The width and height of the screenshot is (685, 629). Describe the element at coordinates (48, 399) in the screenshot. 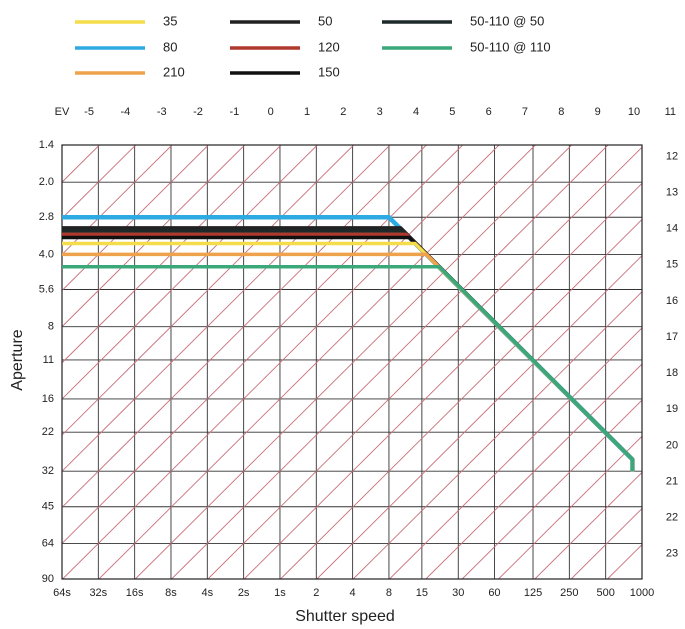

I see `y-tick-label: 16` at that location.